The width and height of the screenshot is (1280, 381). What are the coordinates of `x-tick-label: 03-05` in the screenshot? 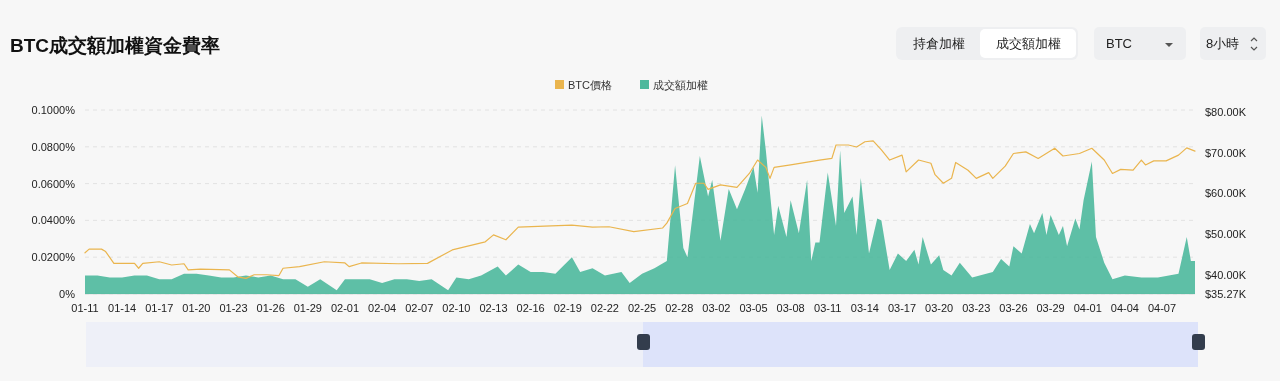 It's located at (753, 308).